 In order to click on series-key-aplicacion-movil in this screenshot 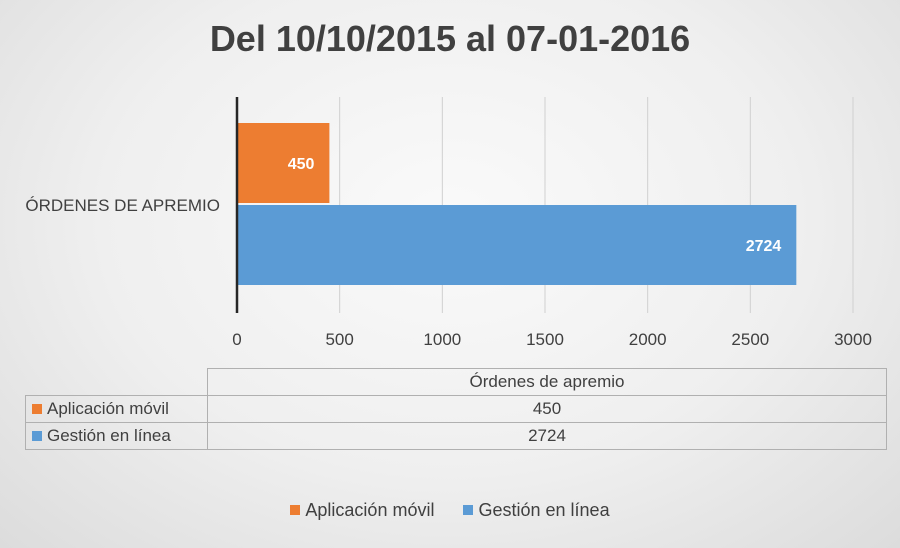, I will do `click(37, 408)`.